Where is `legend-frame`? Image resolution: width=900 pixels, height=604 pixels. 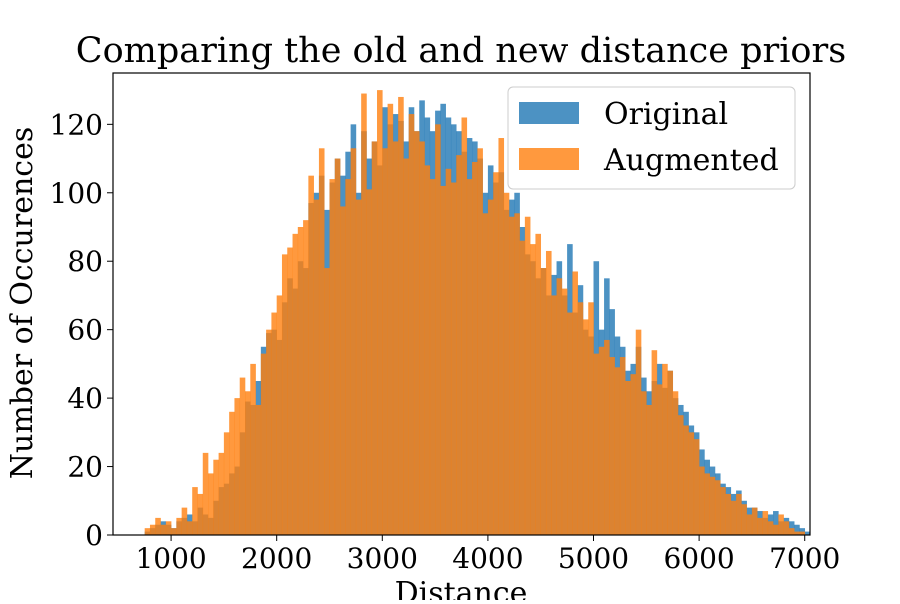
legend-frame is located at coordinates (651, 138).